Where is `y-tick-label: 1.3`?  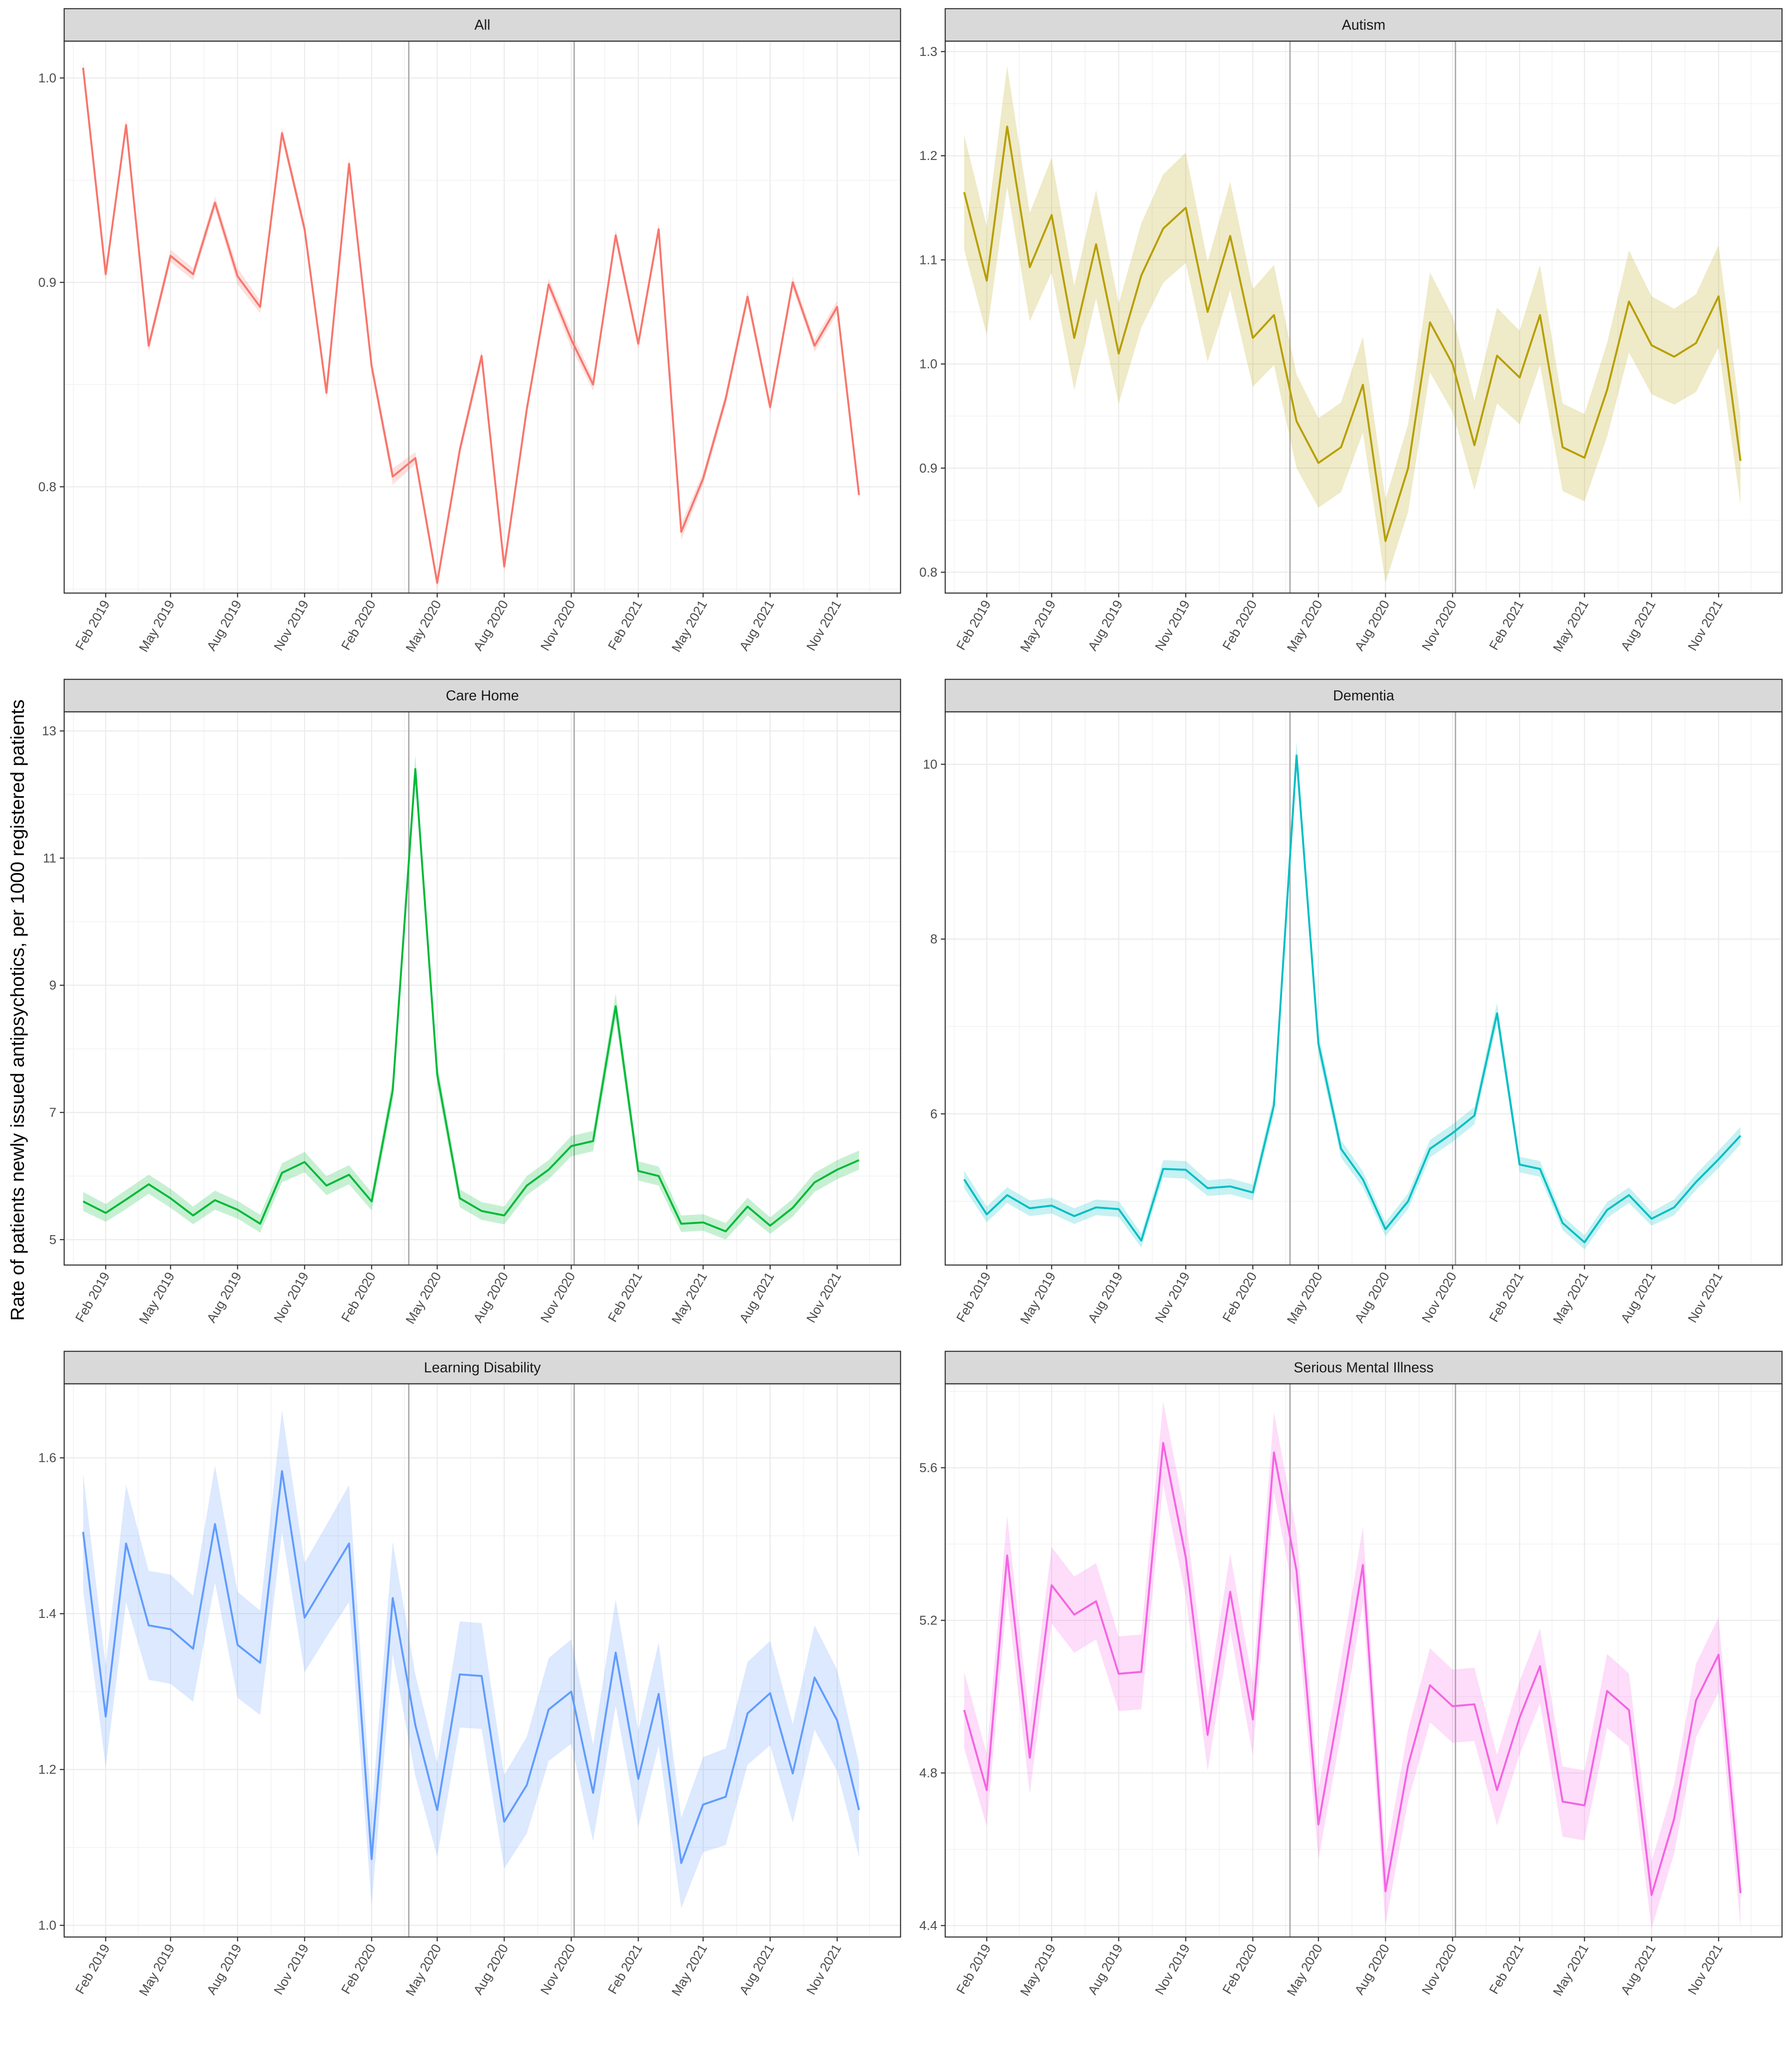
y-tick-label: 1.3 is located at coordinates (928, 52).